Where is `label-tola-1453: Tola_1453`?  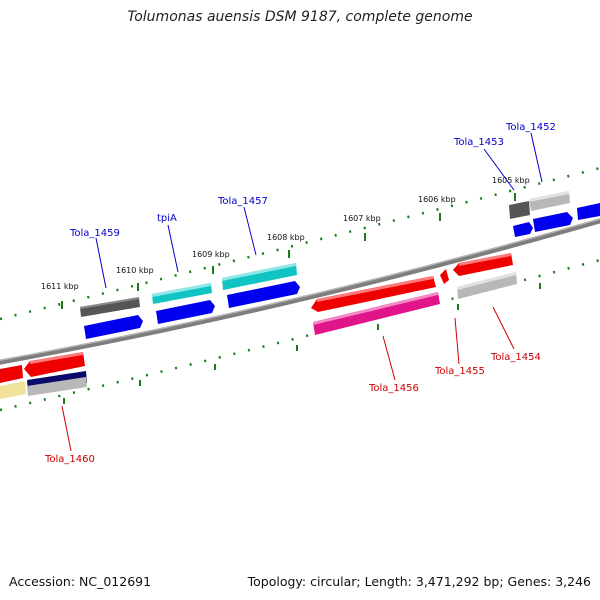
label-tola-1453: Tola_1453 is located at coordinates (478, 142).